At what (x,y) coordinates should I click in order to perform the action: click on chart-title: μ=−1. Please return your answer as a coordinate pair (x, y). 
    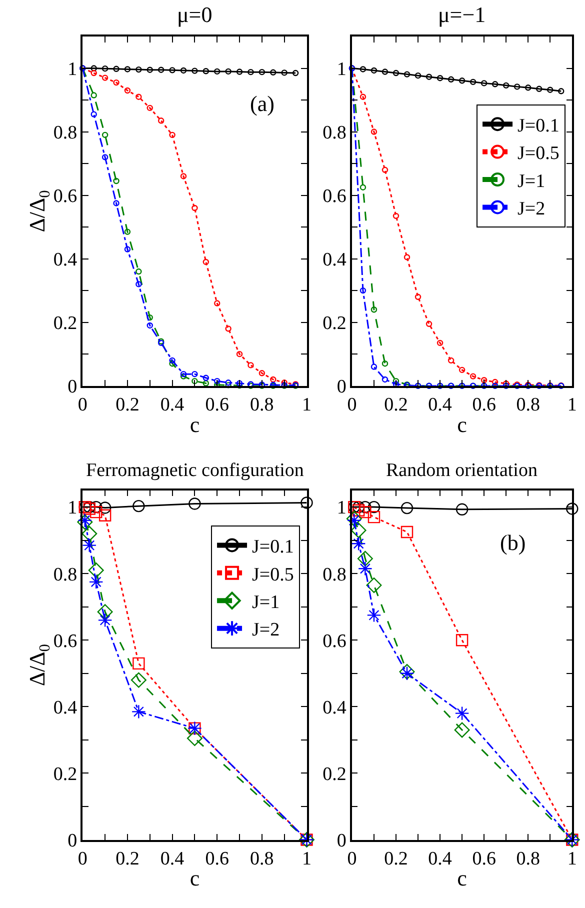
    Looking at the image, I should click on (462, 14).